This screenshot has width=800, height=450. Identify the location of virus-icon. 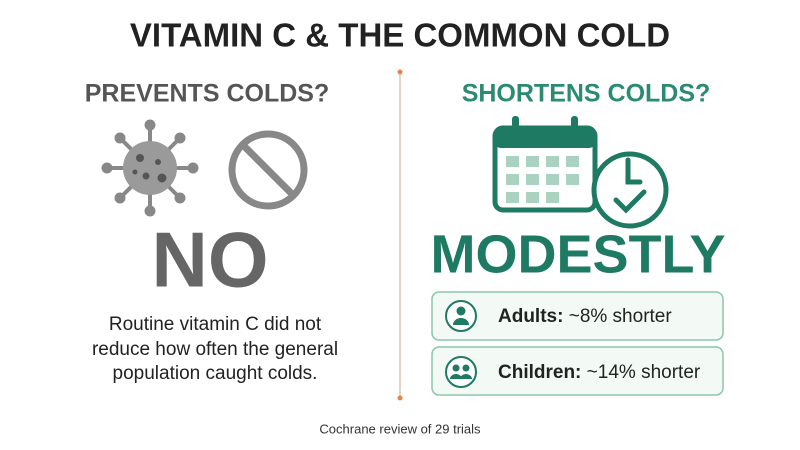
(150, 168).